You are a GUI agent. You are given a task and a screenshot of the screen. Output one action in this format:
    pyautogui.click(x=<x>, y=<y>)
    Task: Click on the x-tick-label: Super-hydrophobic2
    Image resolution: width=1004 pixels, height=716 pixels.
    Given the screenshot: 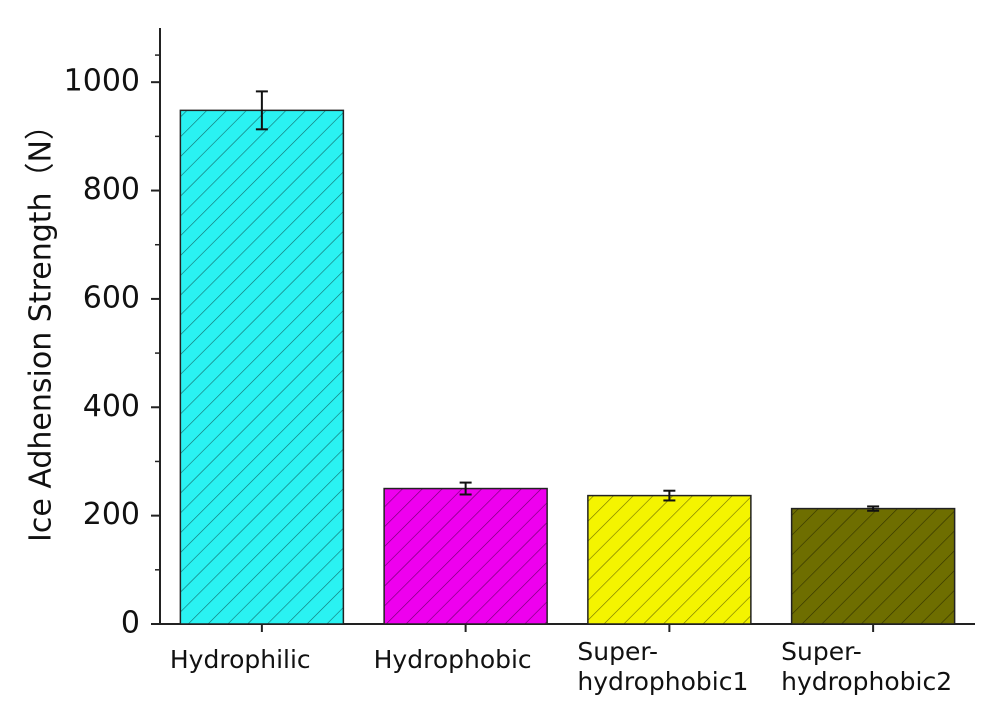 What is the action you would take?
    pyautogui.click(x=866, y=666)
    